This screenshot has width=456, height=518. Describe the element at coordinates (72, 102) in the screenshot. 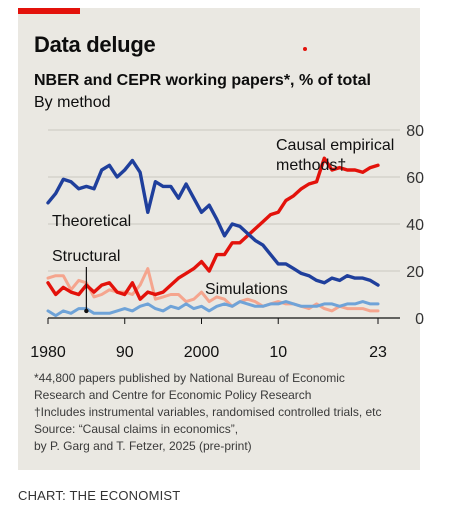

I see `chart-subtitle-method: By method` at that location.